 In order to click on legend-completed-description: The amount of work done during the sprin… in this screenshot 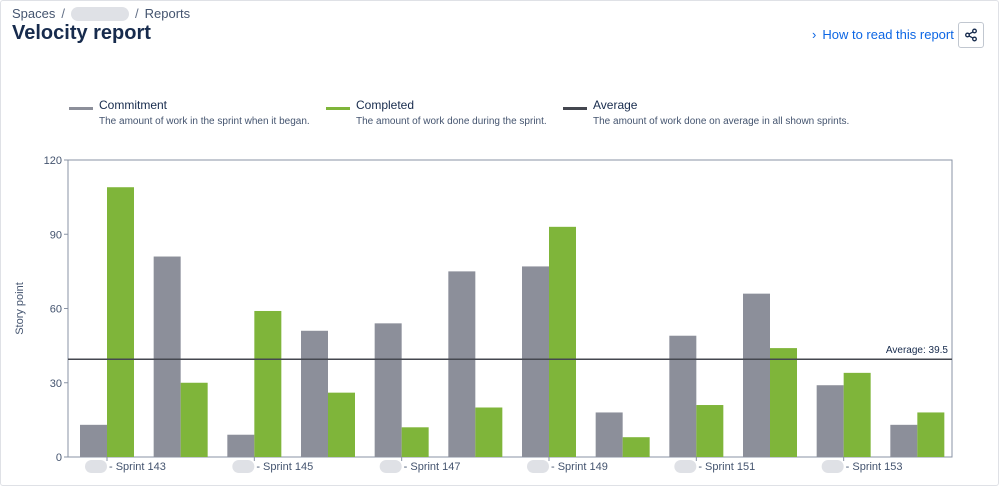, I will do `click(451, 121)`.